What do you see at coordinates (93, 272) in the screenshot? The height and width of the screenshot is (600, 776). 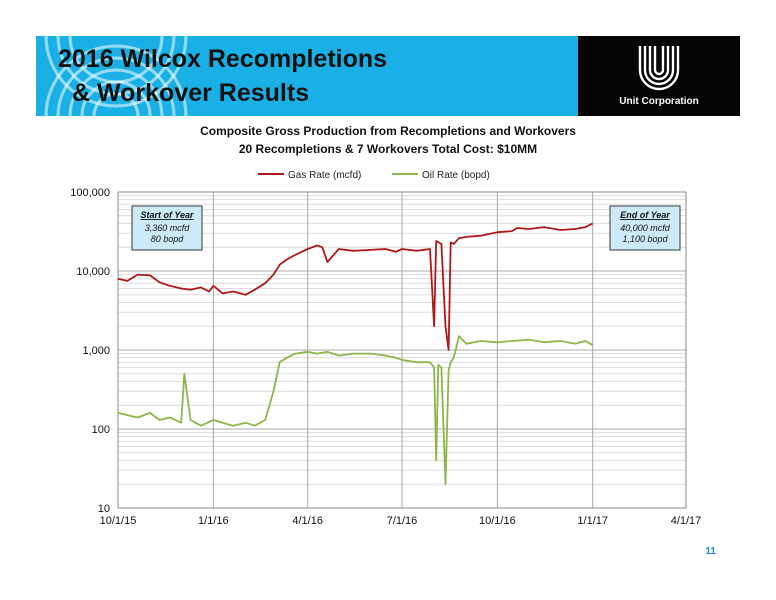 I see `y-tick-label: 10,000` at bounding box center [93, 272].